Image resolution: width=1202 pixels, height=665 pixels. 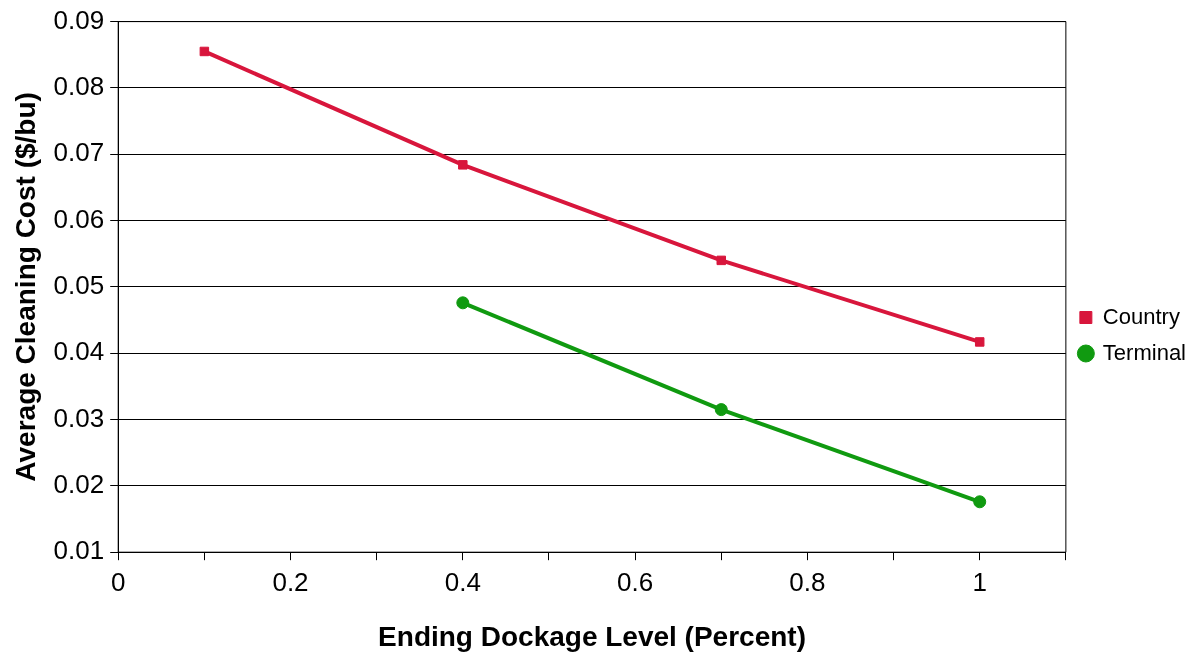 What do you see at coordinates (462, 581) in the screenshot?
I see `x-tick-label: 0.4` at bounding box center [462, 581].